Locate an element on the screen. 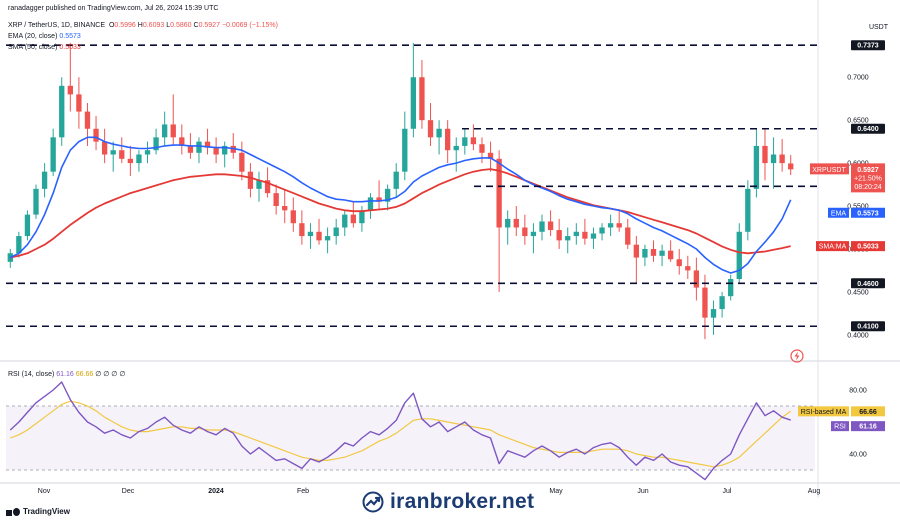 This screenshot has height=522, width=900. rsi-tick-label: 80.00 is located at coordinates (858, 391).